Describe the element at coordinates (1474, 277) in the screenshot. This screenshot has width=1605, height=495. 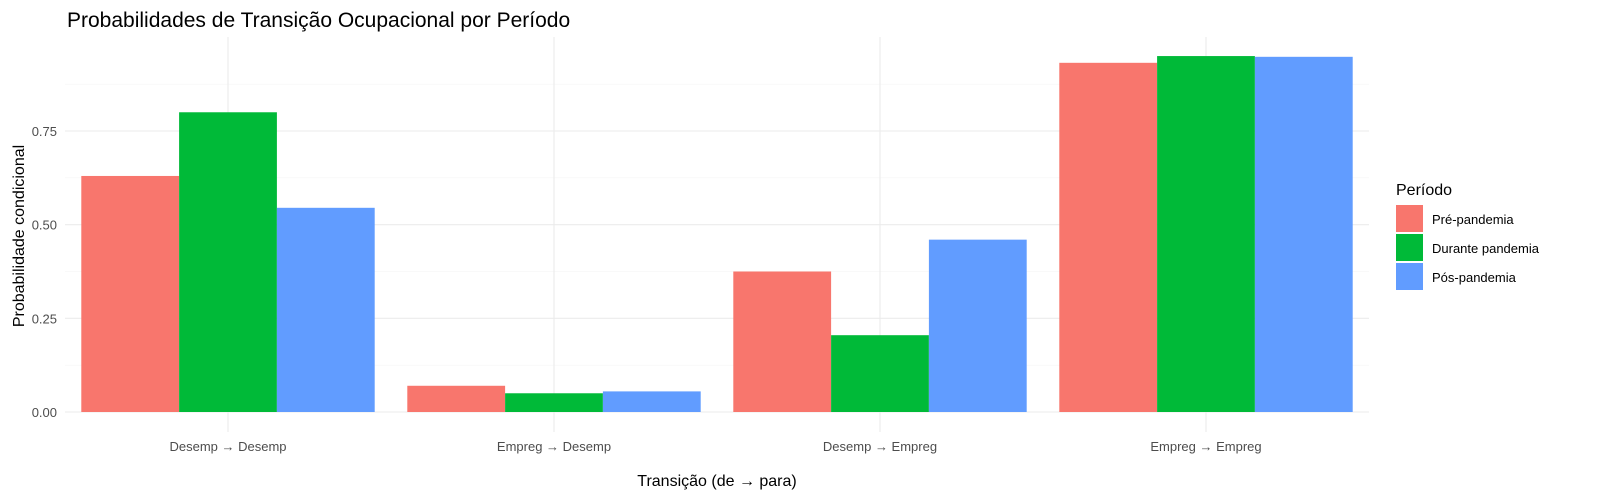
I see `legend-label: Pós-pandemia` at that location.